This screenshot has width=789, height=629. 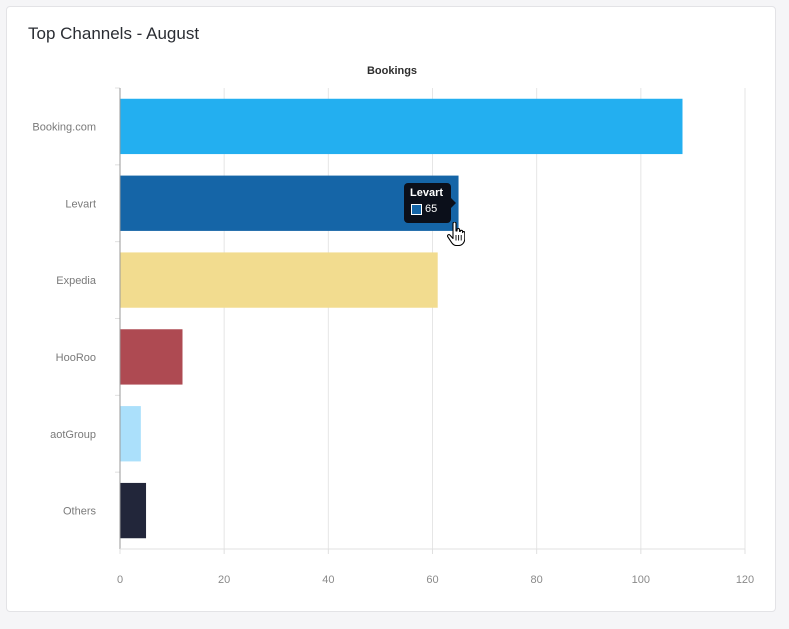 I want to click on card-title: Top Channels - August, so click(x=114, y=33).